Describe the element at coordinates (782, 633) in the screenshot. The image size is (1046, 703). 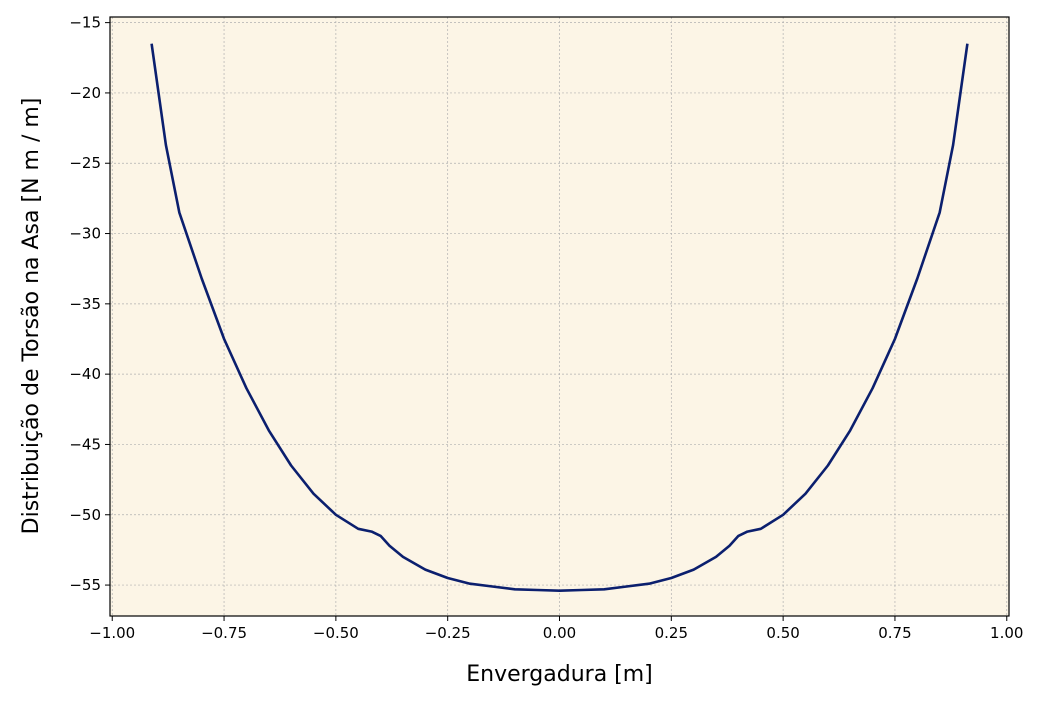
I see `x-tick-label: 0.50` at that location.